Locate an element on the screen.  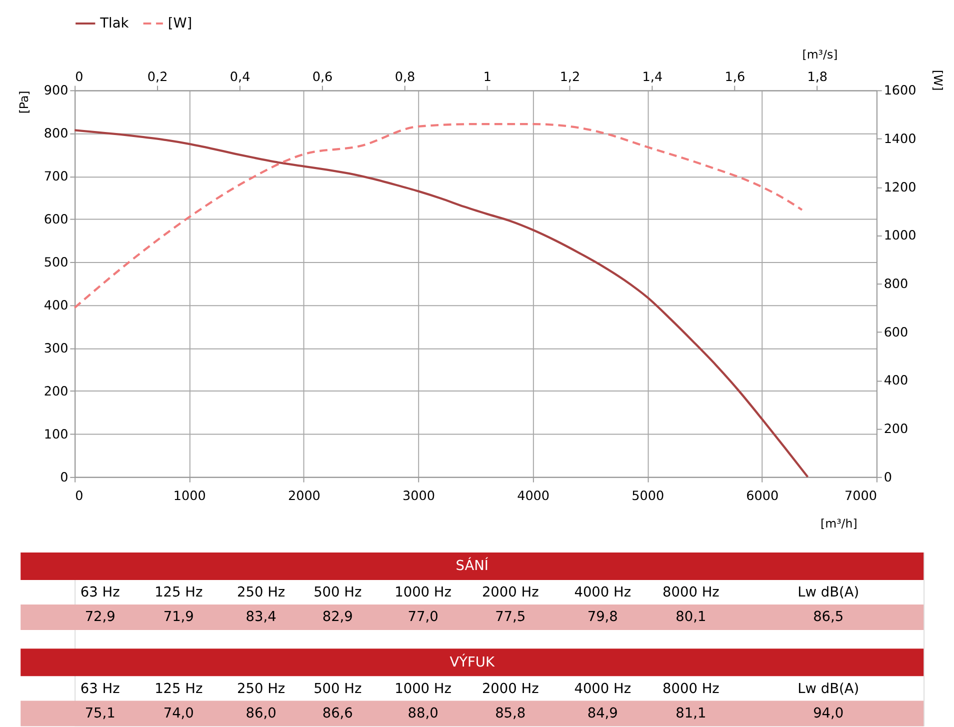
text: 74,0 is located at coordinates (178, 713).